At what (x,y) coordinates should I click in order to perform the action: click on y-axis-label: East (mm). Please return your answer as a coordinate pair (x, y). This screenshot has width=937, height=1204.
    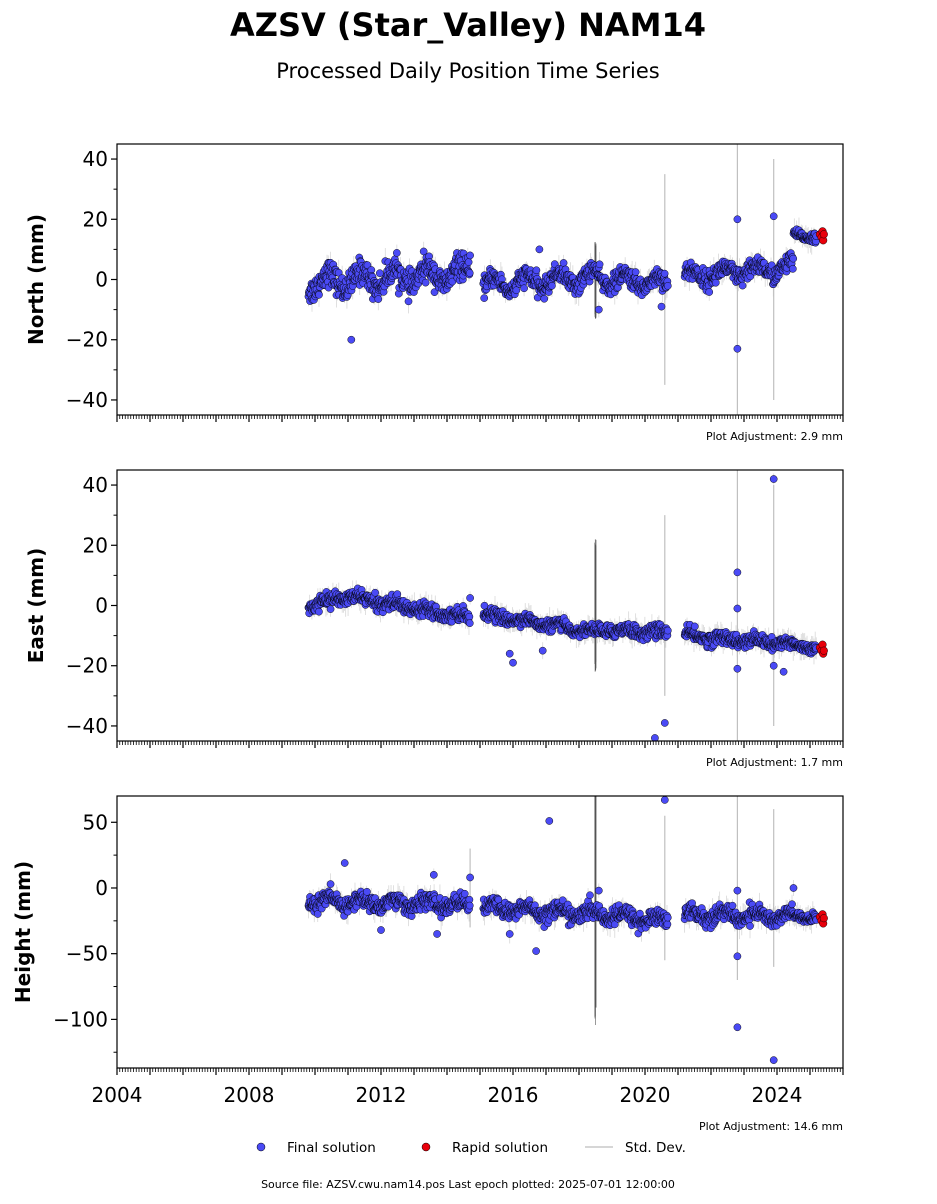
    Looking at the image, I should click on (36, 606).